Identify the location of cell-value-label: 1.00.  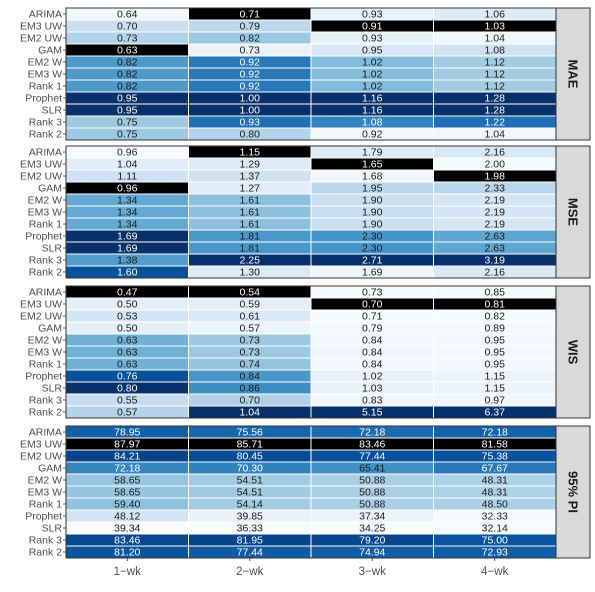
(250, 111).